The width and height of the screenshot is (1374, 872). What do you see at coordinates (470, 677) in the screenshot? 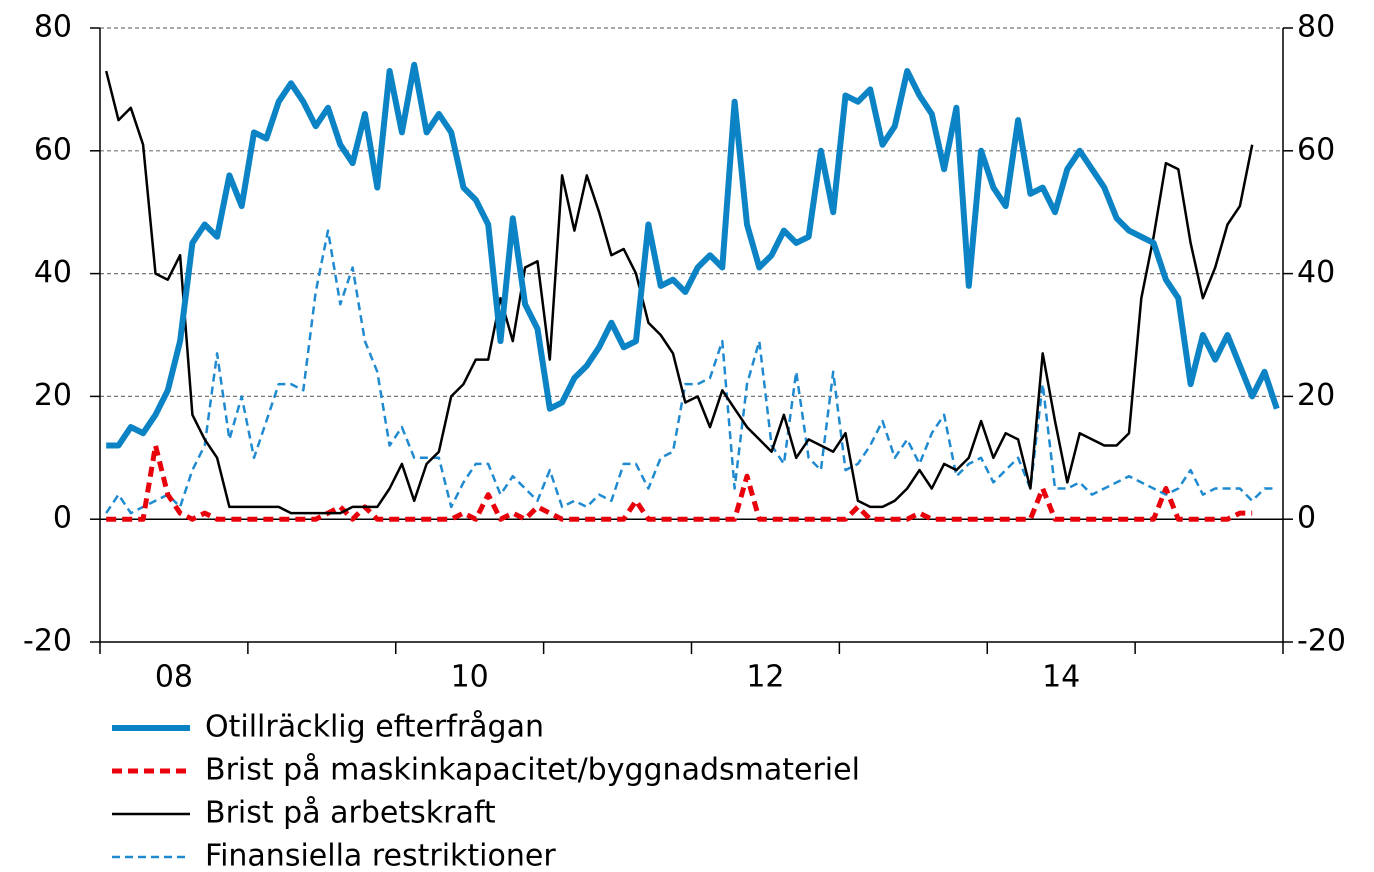
I see `x-tick-label: 10` at bounding box center [470, 677].